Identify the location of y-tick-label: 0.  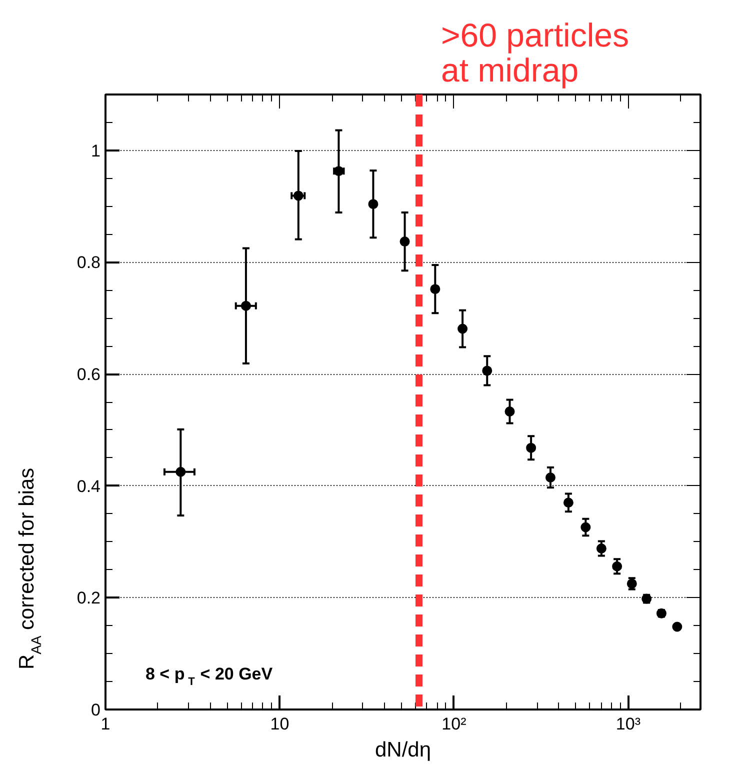
(96, 710).